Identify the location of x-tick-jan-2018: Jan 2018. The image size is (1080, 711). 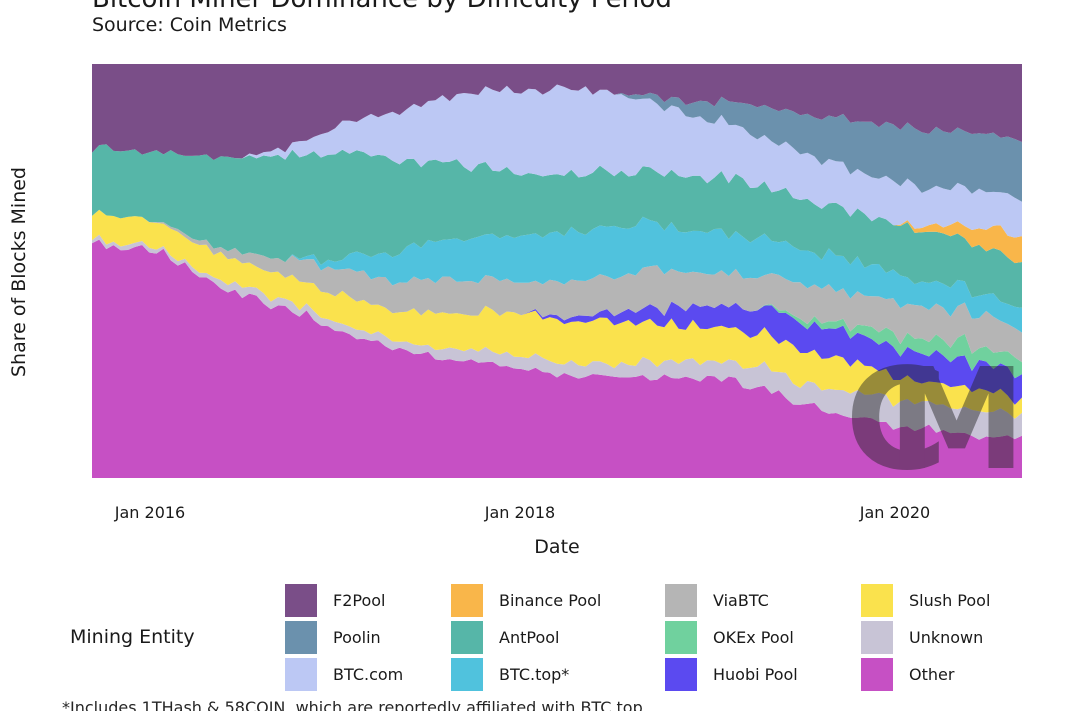
(520, 512).